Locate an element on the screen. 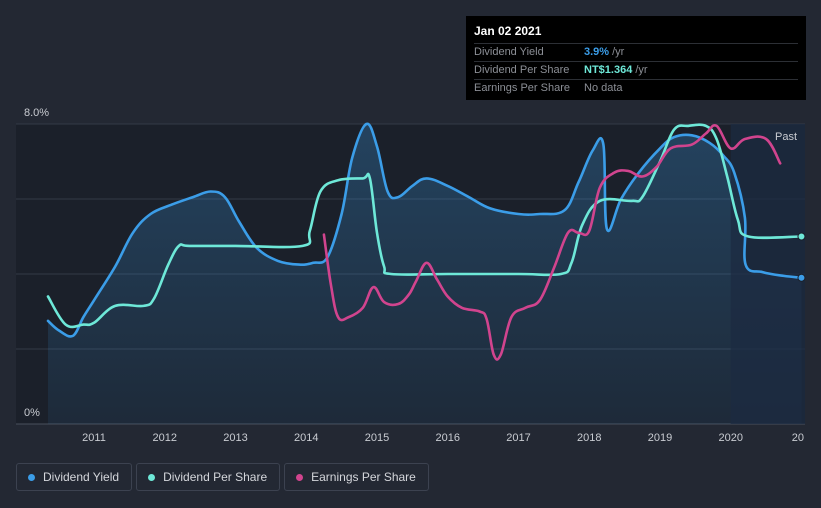 The image size is (821, 508). x-tick-label: 2012 is located at coordinates (164, 438).